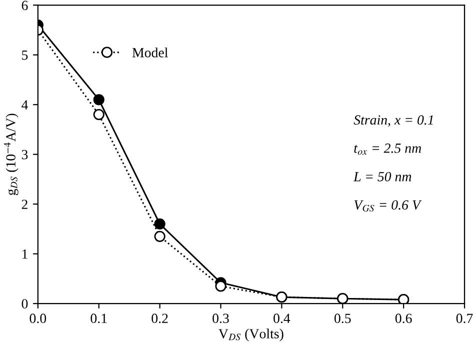 This screenshot has height=343, width=474. I want to click on y-tick-label: 3, so click(25, 155).